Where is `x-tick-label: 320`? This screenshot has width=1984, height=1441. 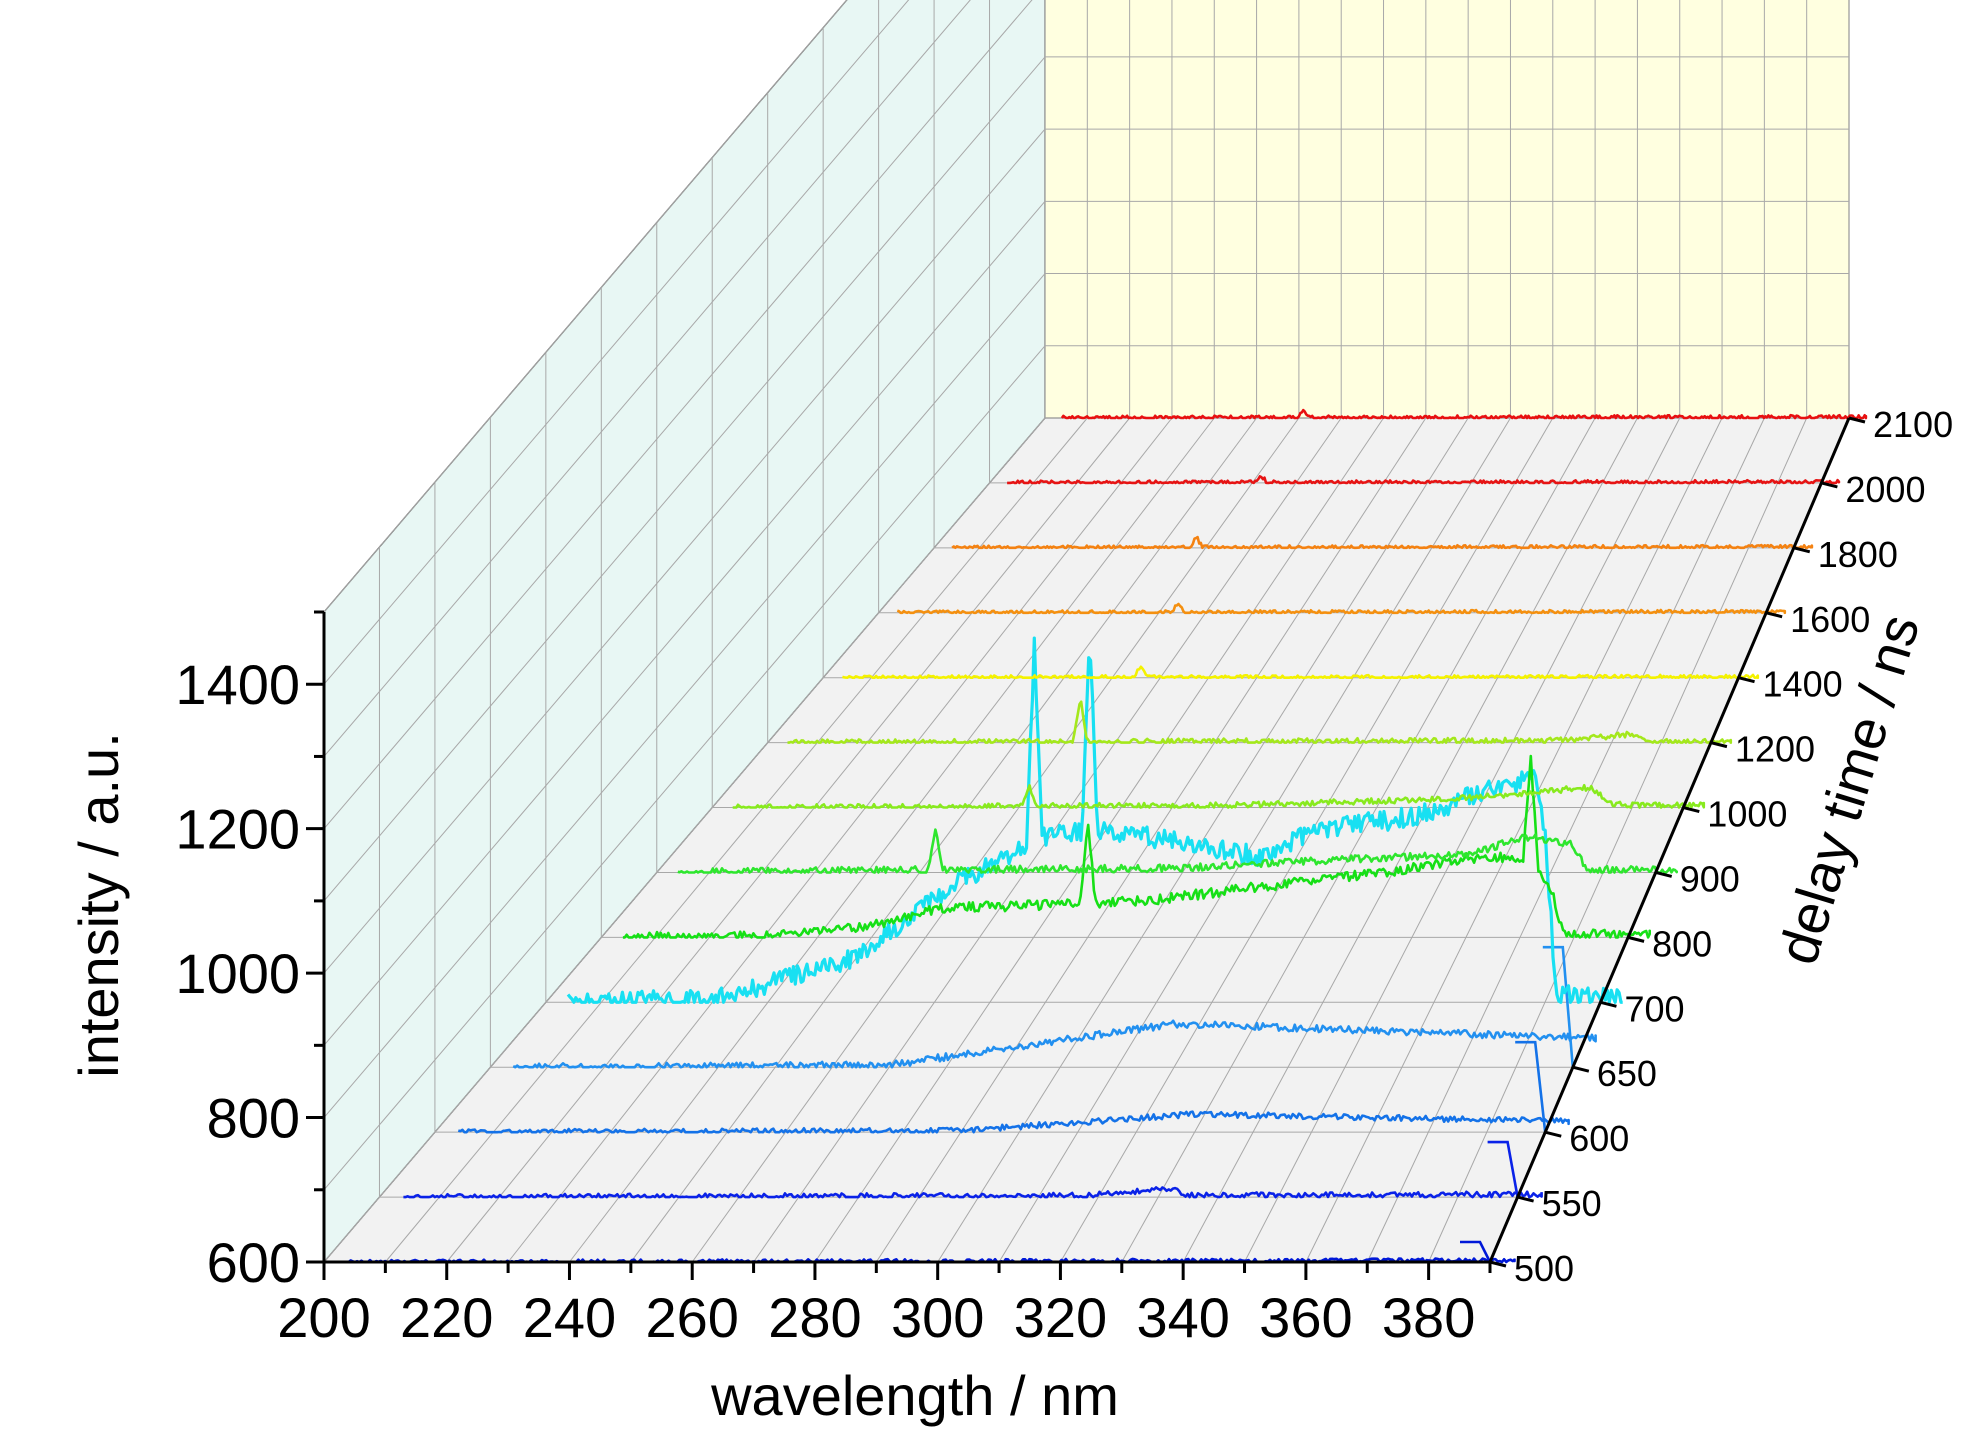 x-tick-label: 320 is located at coordinates (1060, 1317).